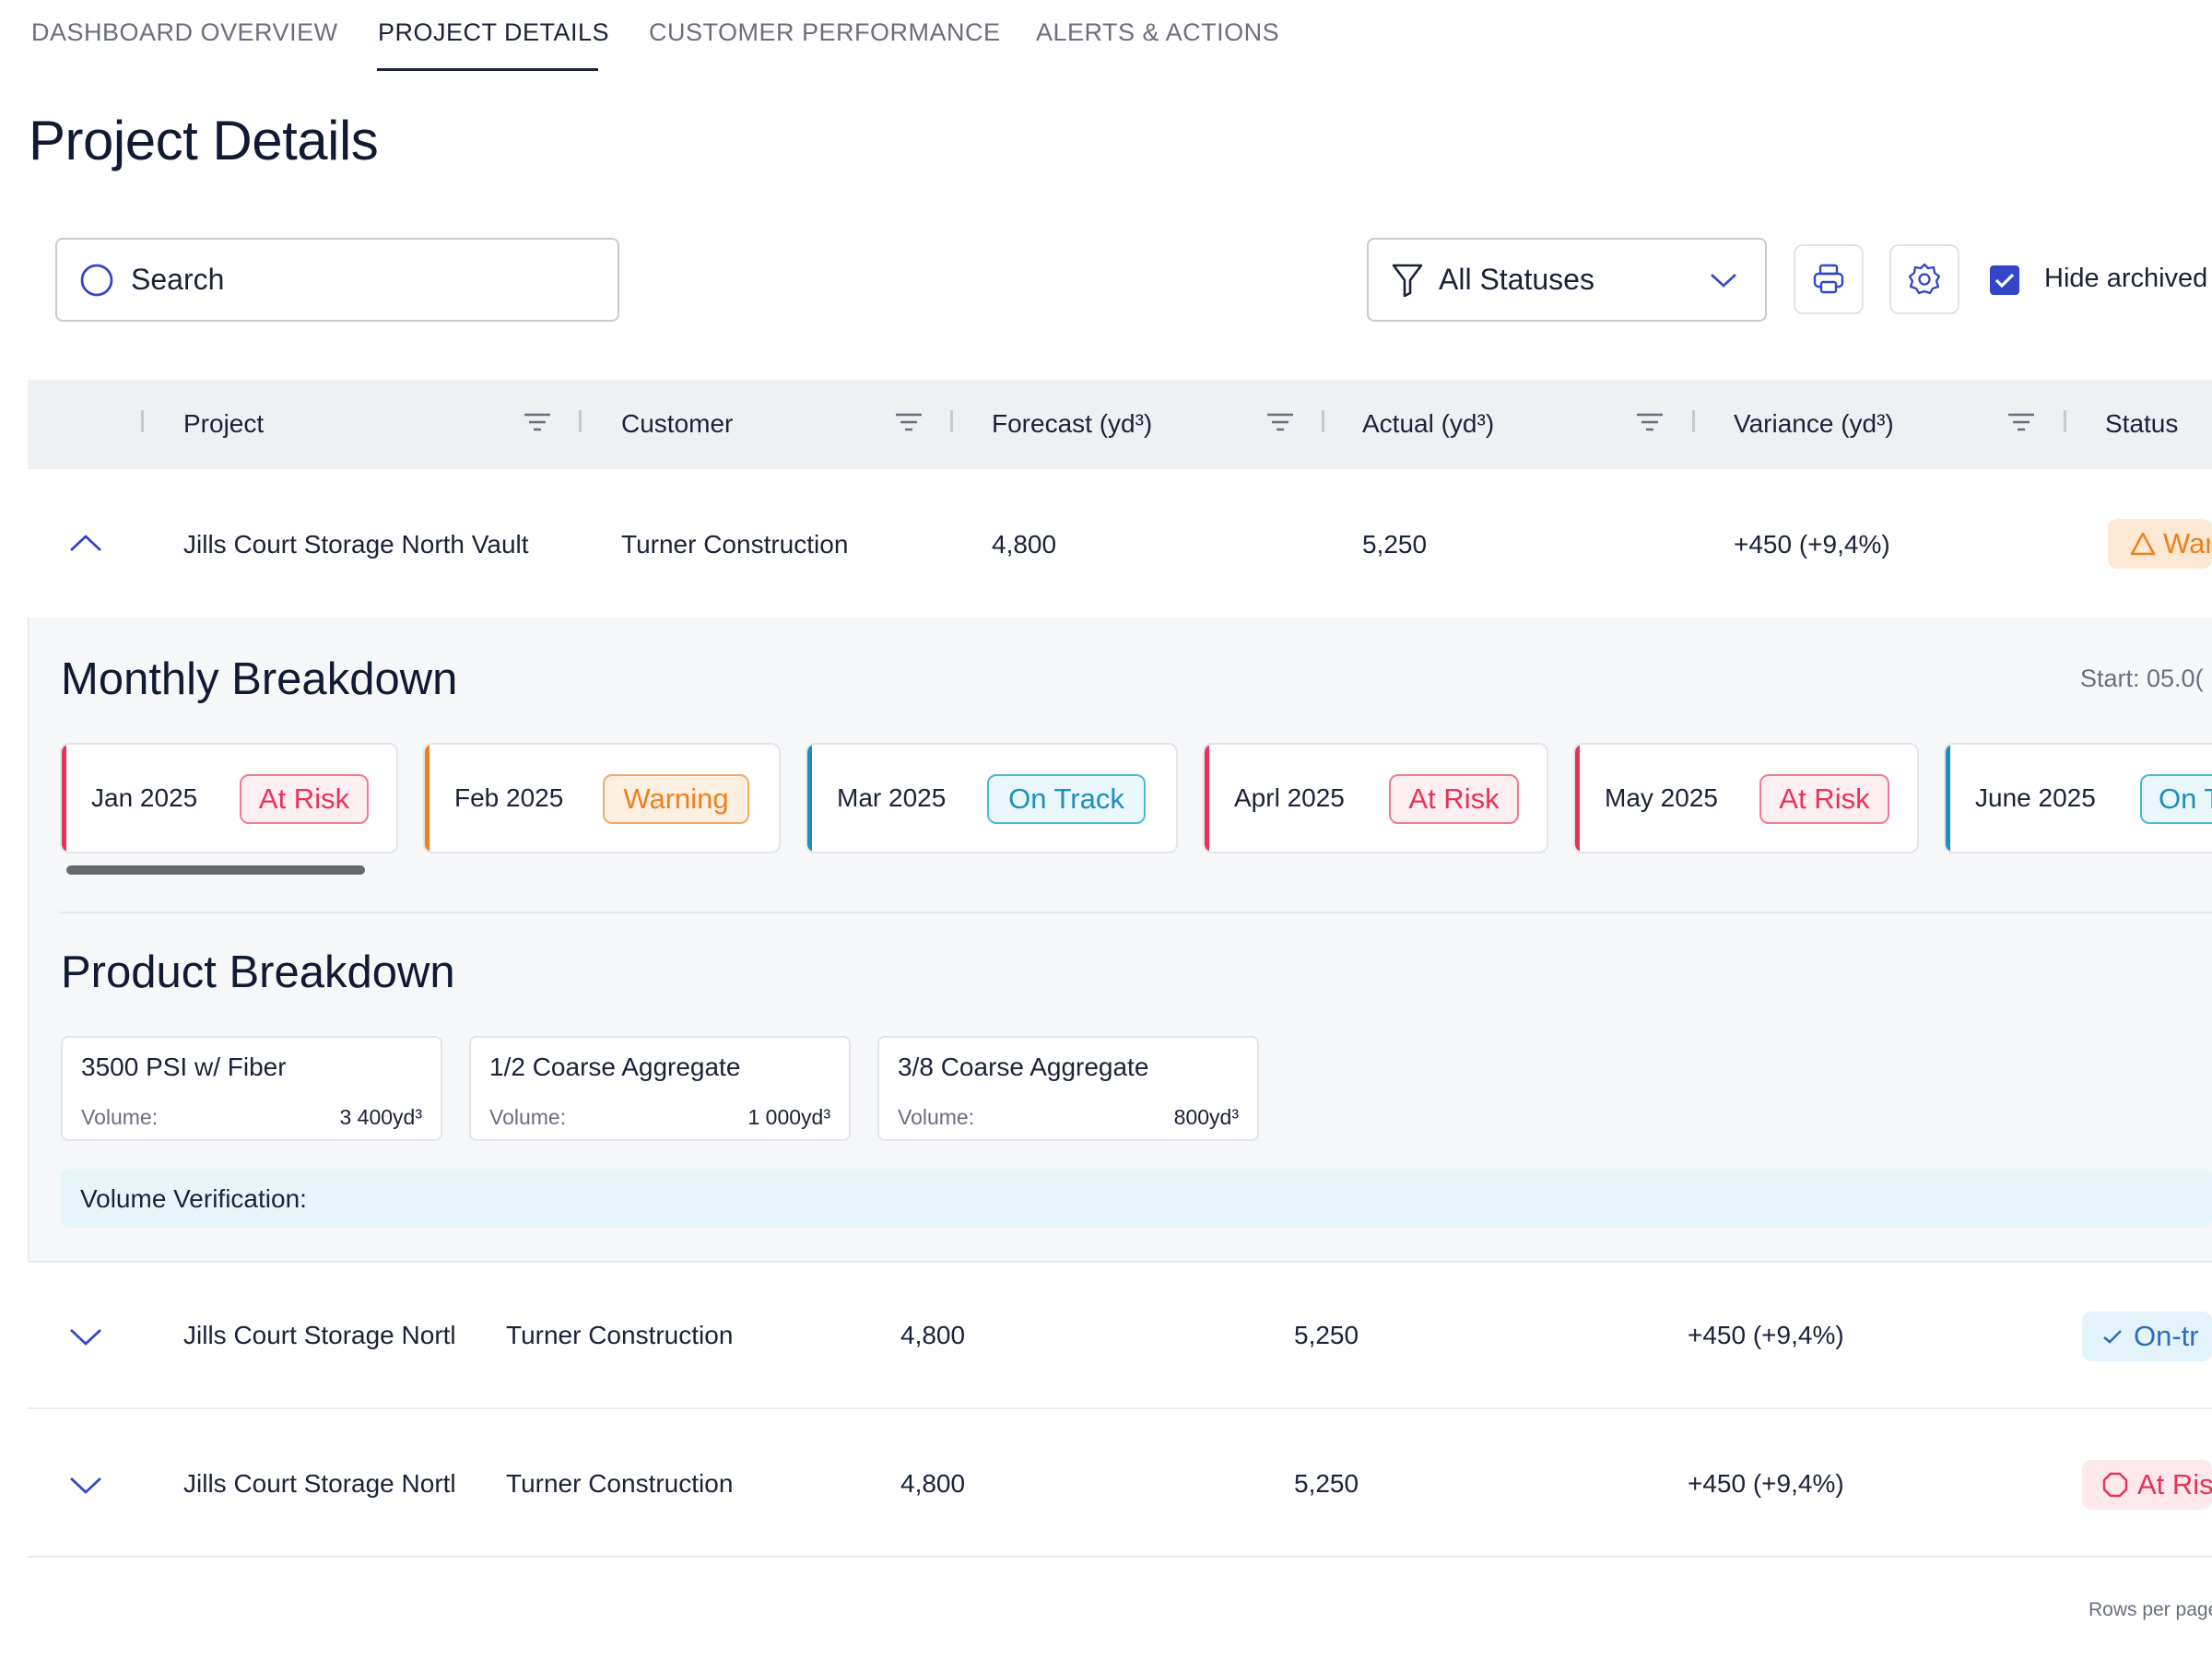  Describe the element at coordinates (193, 1198) in the screenshot. I see `volume-verification-label: Volume Verification:` at that location.